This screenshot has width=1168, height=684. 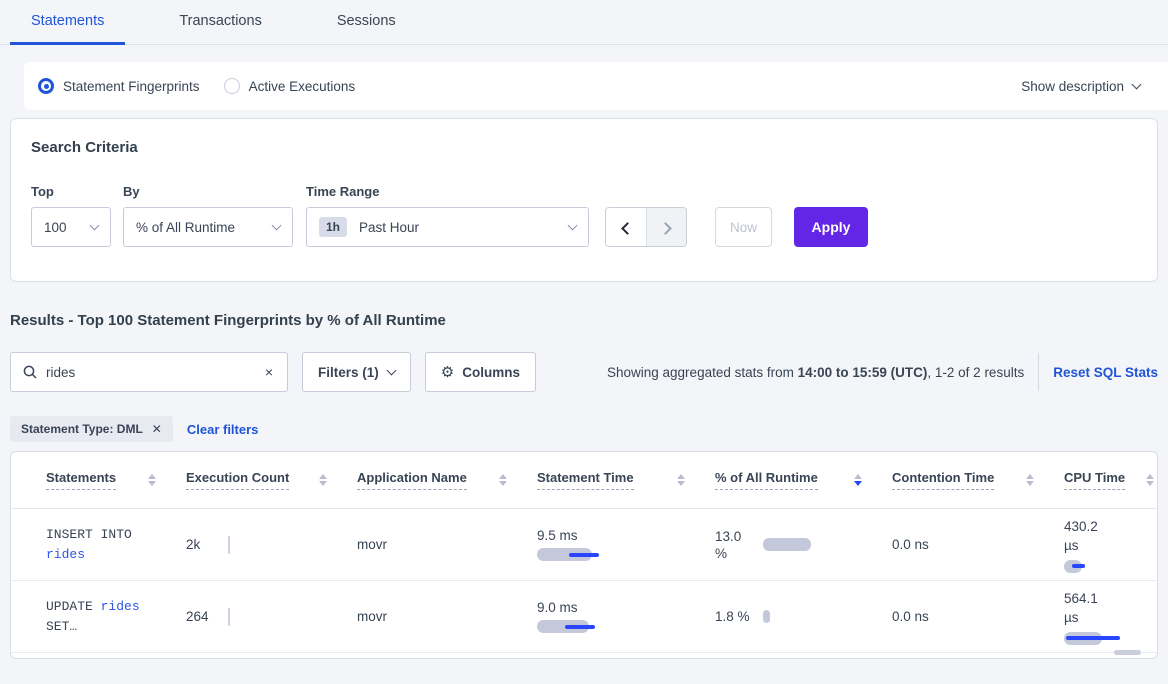 What do you see at coordinates (626, 480) in the screenshot?
I see `column-header-statement-time: Statement Time` at bounding box center [626, 480].